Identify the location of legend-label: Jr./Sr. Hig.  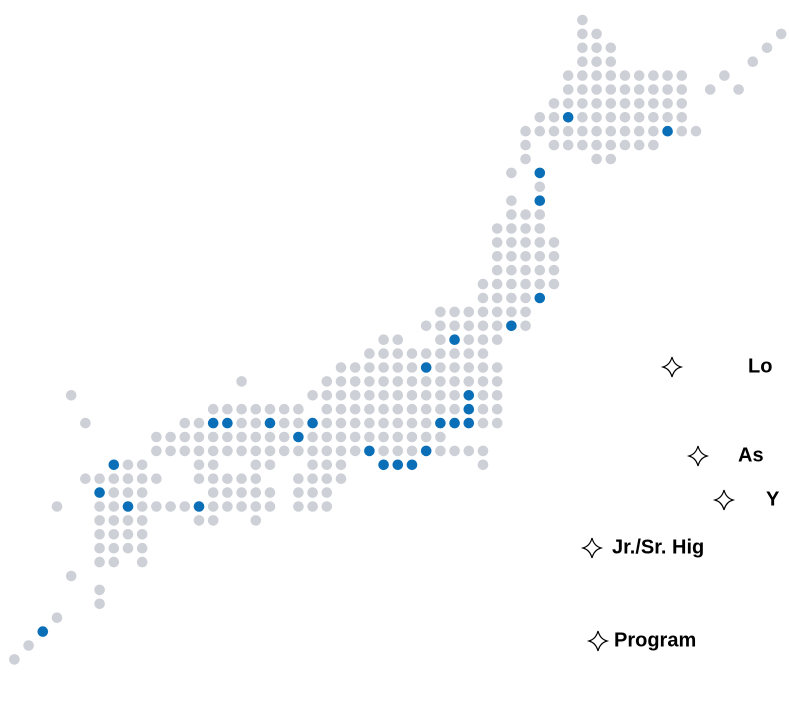
(658, 547).